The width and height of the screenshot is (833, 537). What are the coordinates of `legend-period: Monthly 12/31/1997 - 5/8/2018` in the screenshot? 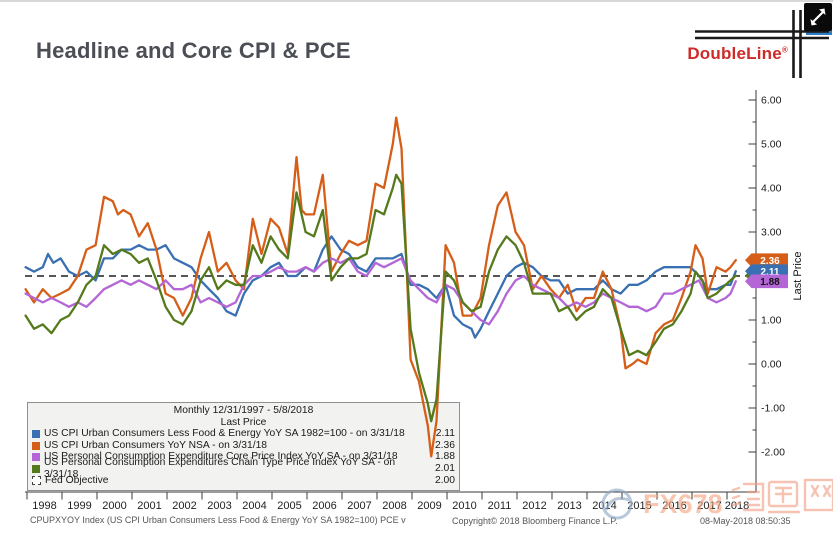 It's located at (243, 410).